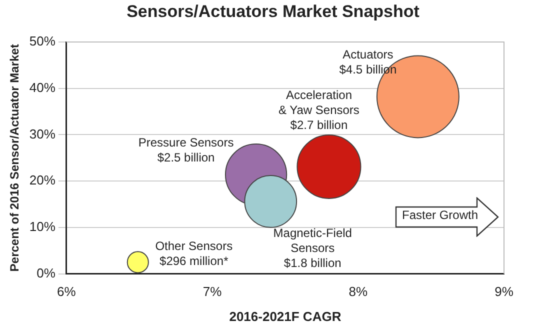 Image resolution: width=546 pixels, height=331 pixels. What do you see at coordinates (212, 292) in the screenshot?
I see `x-tick-label: 7%` at bounding box center [212, 292].